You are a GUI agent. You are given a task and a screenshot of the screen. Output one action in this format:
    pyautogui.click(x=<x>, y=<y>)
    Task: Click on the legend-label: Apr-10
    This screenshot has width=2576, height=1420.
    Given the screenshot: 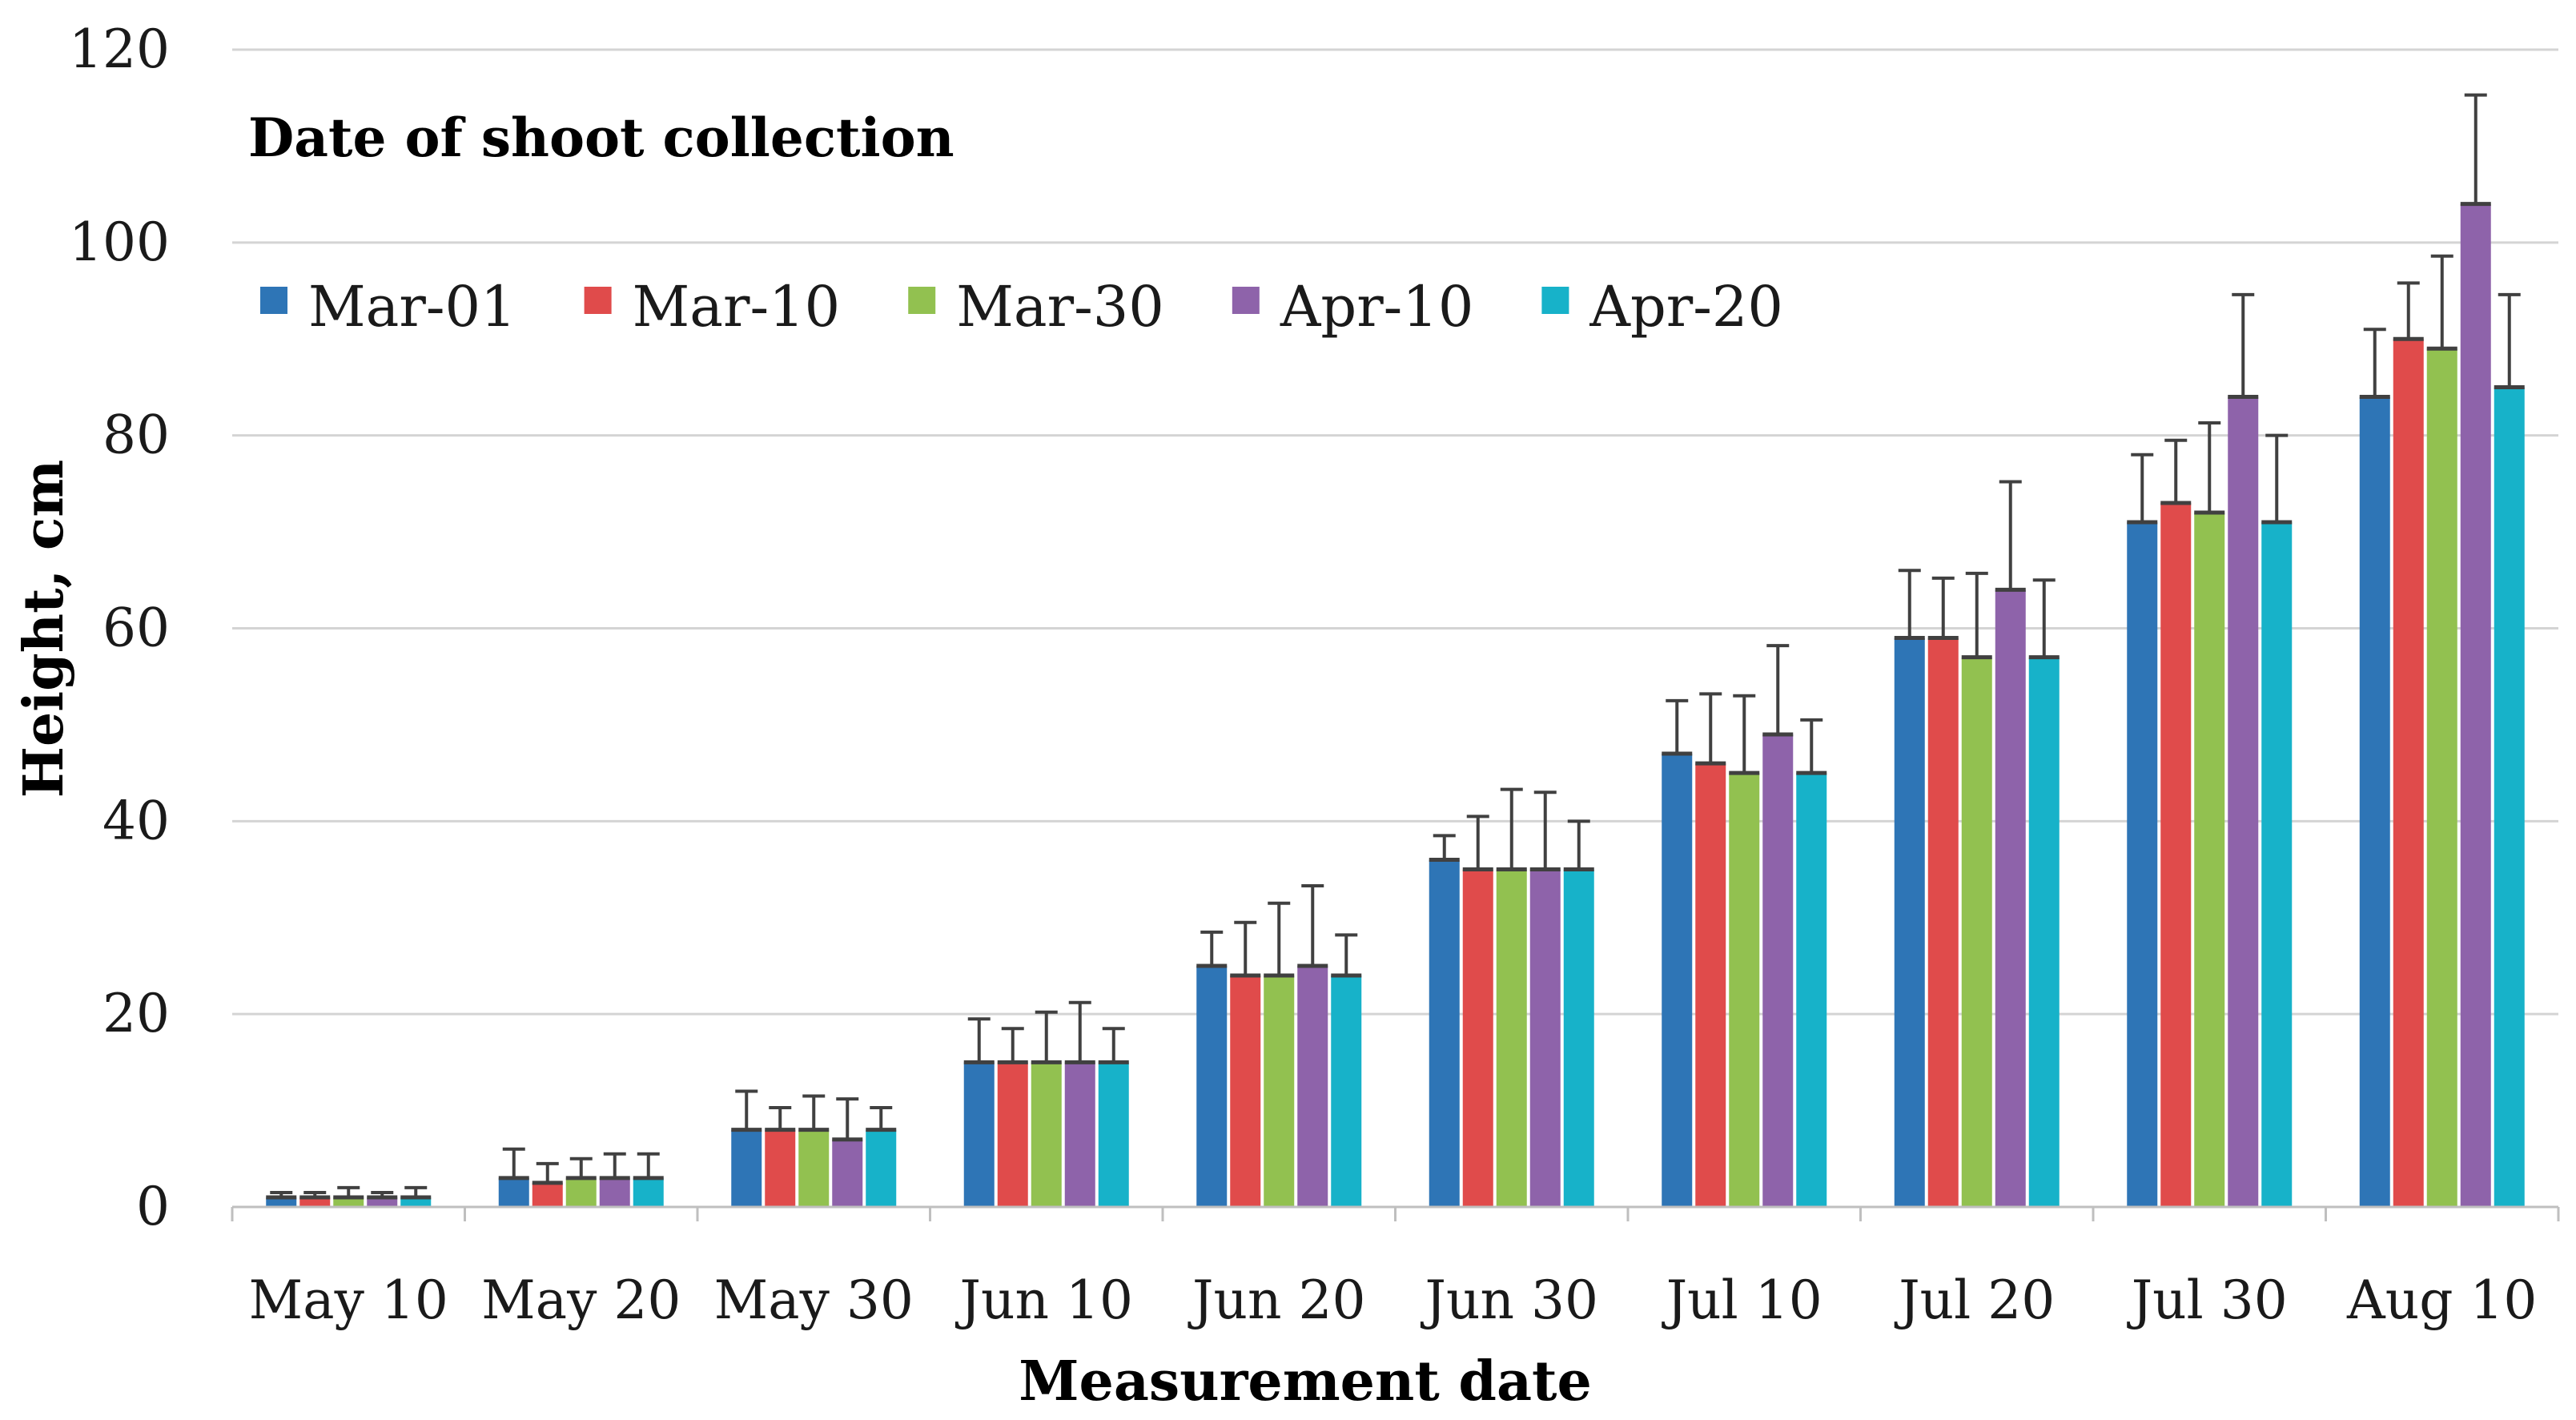 What is the action you would take?
    pyautogui.click(x=1377, y=307)
    